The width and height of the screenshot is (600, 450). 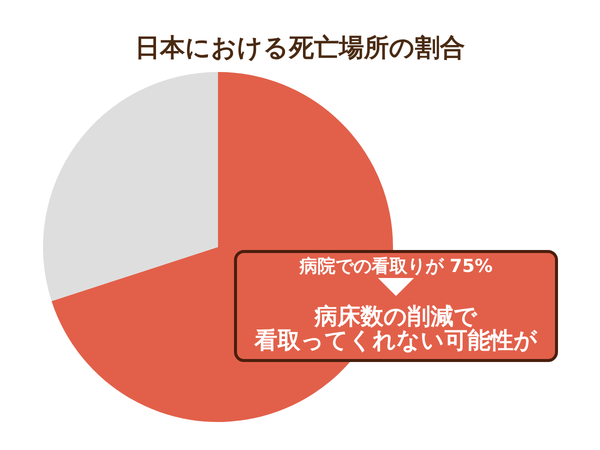 What do you see at coordinates (396, 317) in the screenshot?
I see `text: 病床数の削減で` at bounding box center [396, 317].